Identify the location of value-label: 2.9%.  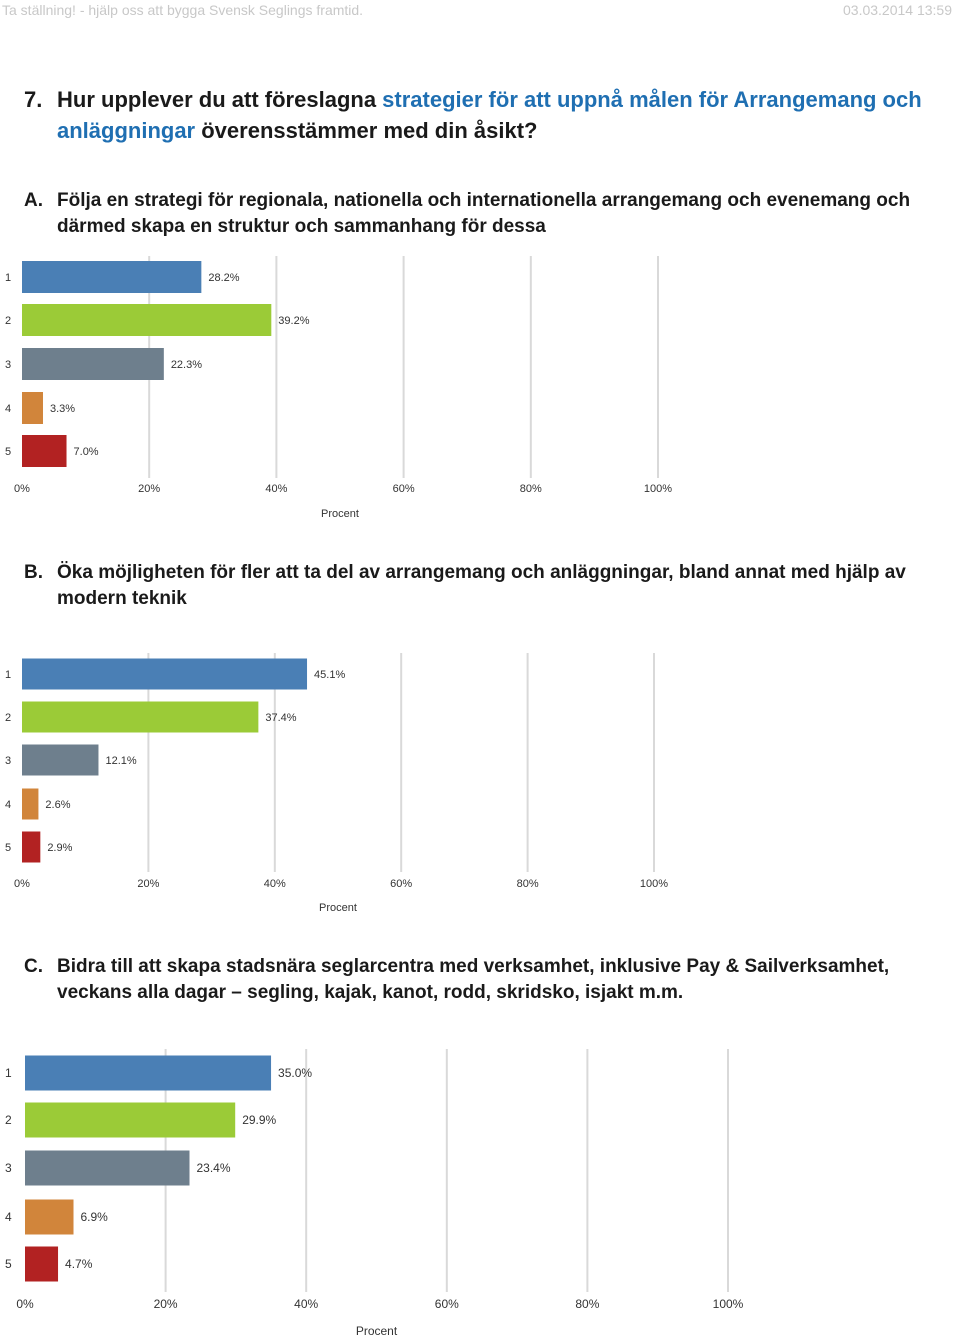
(59, 848).